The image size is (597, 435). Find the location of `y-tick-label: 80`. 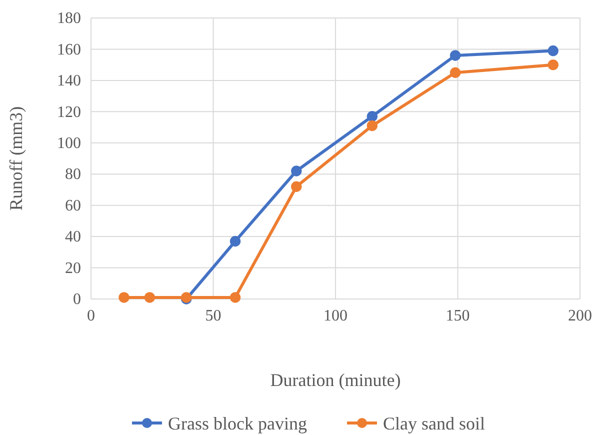

y-tick-label: 80 is located at coordinates (73, 175).